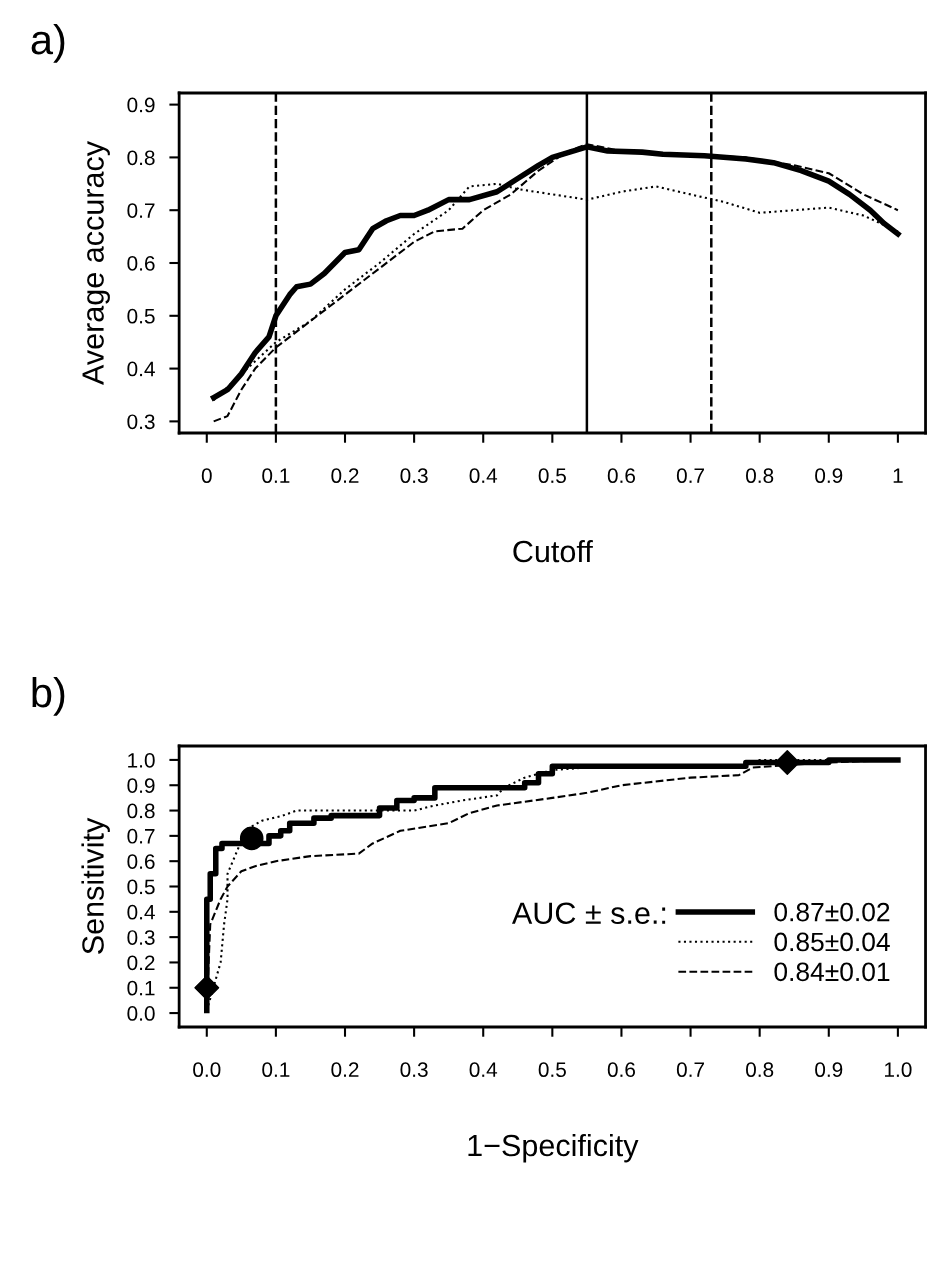 This screenshot has width=933, height=1261. Describe the element at coordinates (898, 1070) in the screenshot. I see `x-tick-label: 1.0` at that location.